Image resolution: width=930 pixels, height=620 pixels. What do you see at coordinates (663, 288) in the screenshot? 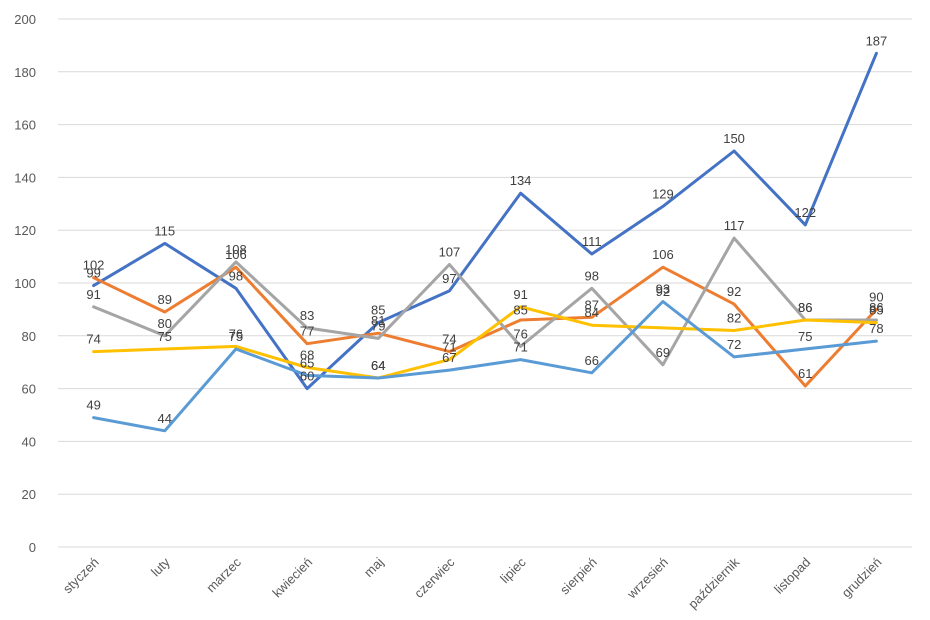
I see `data-label: 93` at bounding box center [663, 288].